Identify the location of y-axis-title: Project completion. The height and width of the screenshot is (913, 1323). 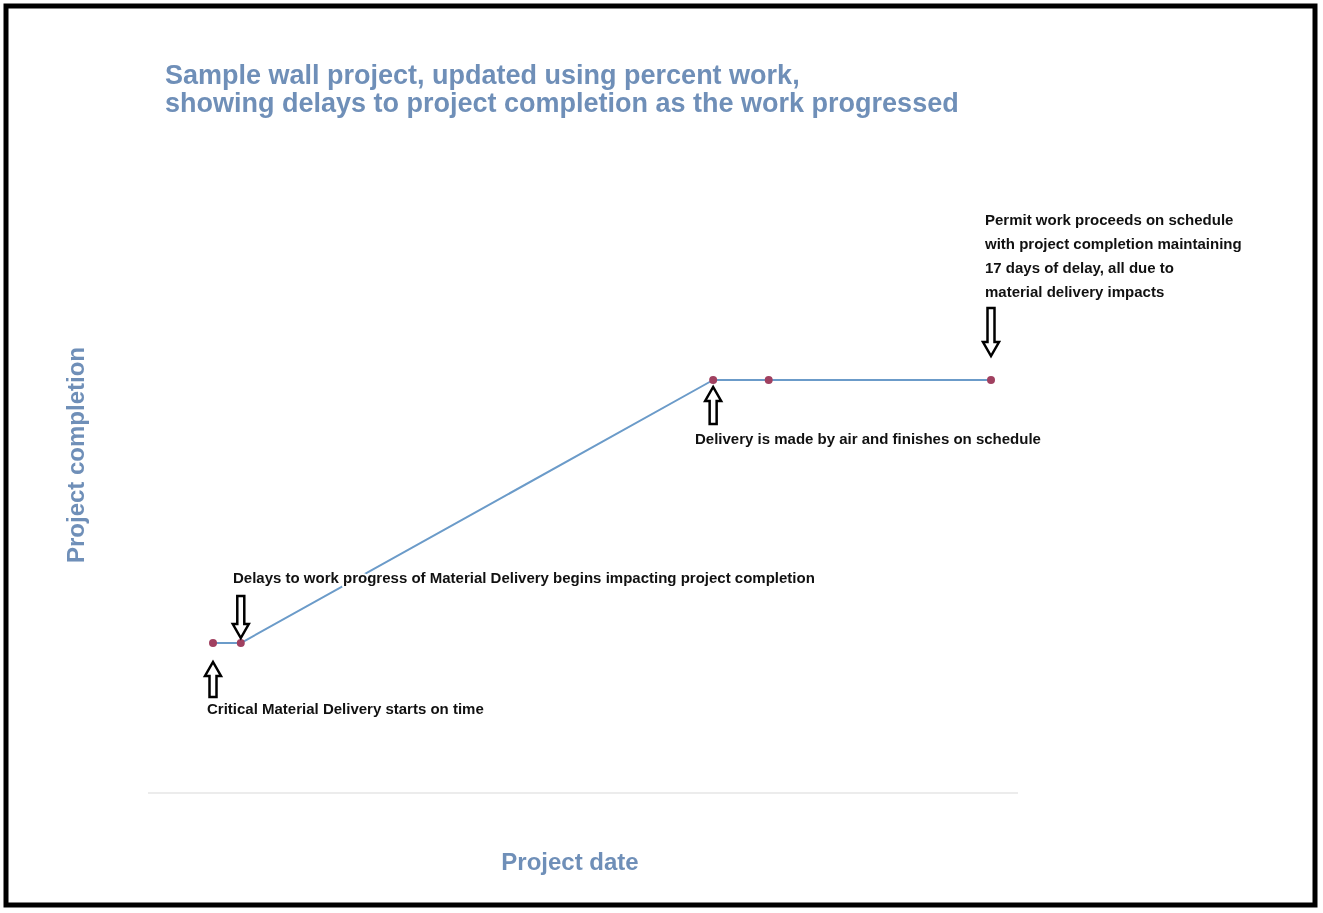
(75, 455).